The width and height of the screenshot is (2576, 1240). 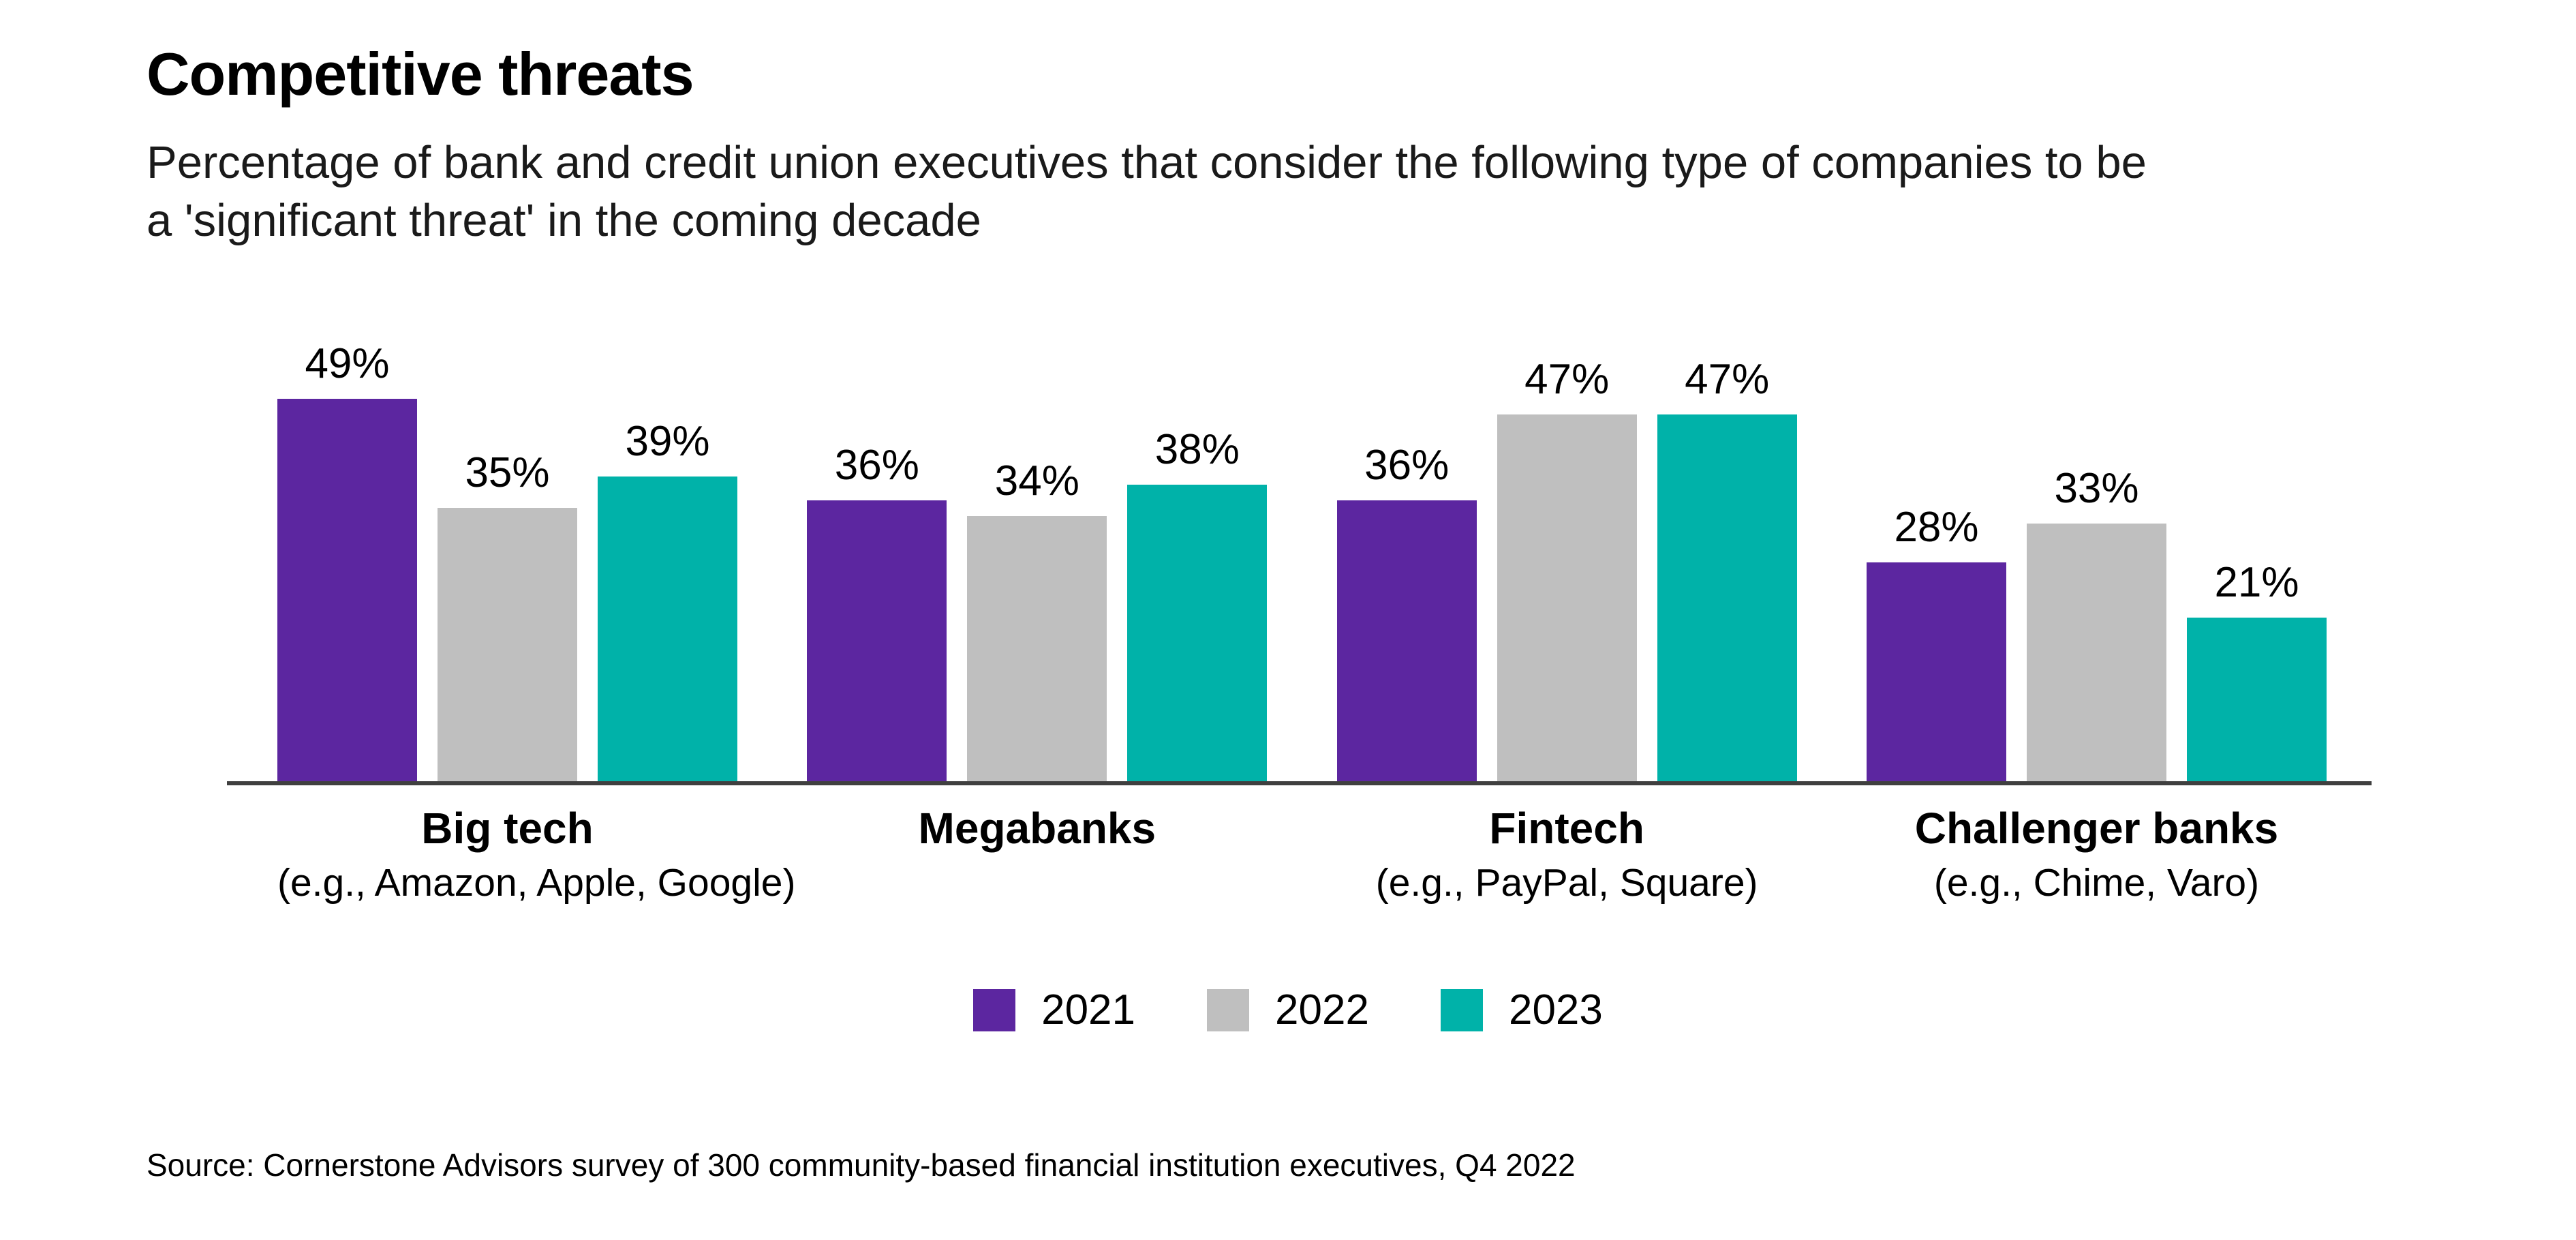 What do you see at coordinates (1322, 1010) in the screenshot?
I see `legend-label: 2022` at bounding box center [1322, 1010].